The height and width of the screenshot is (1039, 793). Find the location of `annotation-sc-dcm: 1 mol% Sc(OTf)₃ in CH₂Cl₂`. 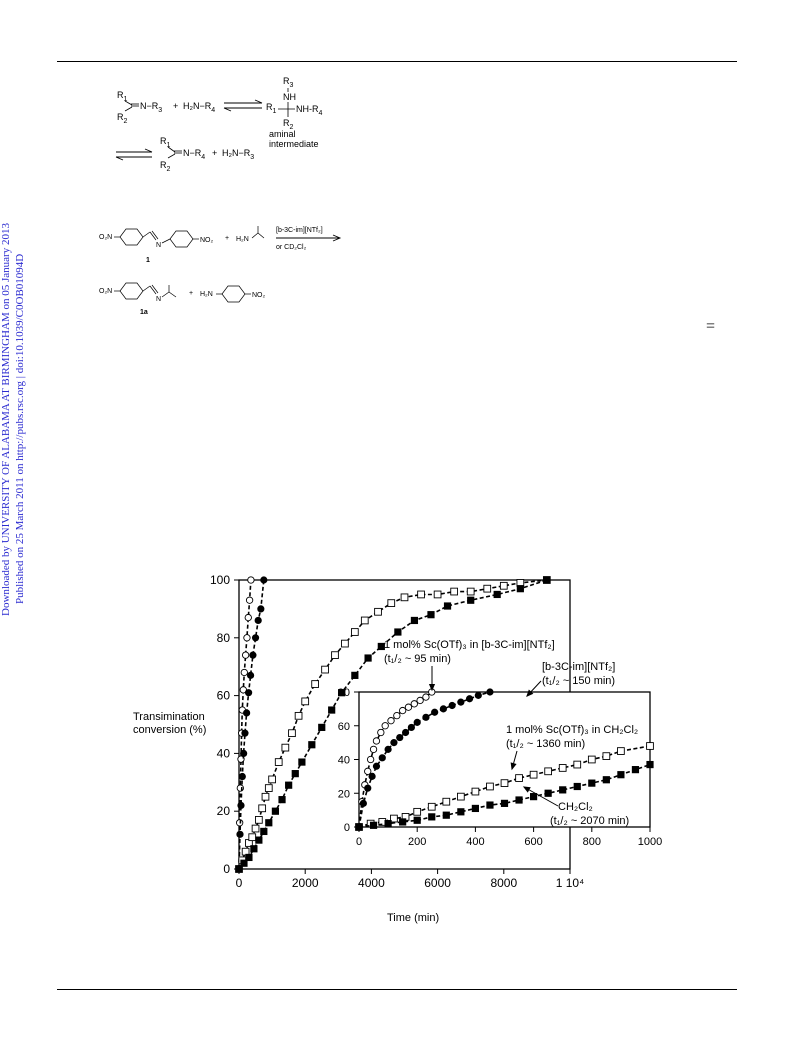

annotation-sc-dcm: 1 mol% Sc(OTf)₃ in CH₂Cl₂ is located at coordinates (572, 730).